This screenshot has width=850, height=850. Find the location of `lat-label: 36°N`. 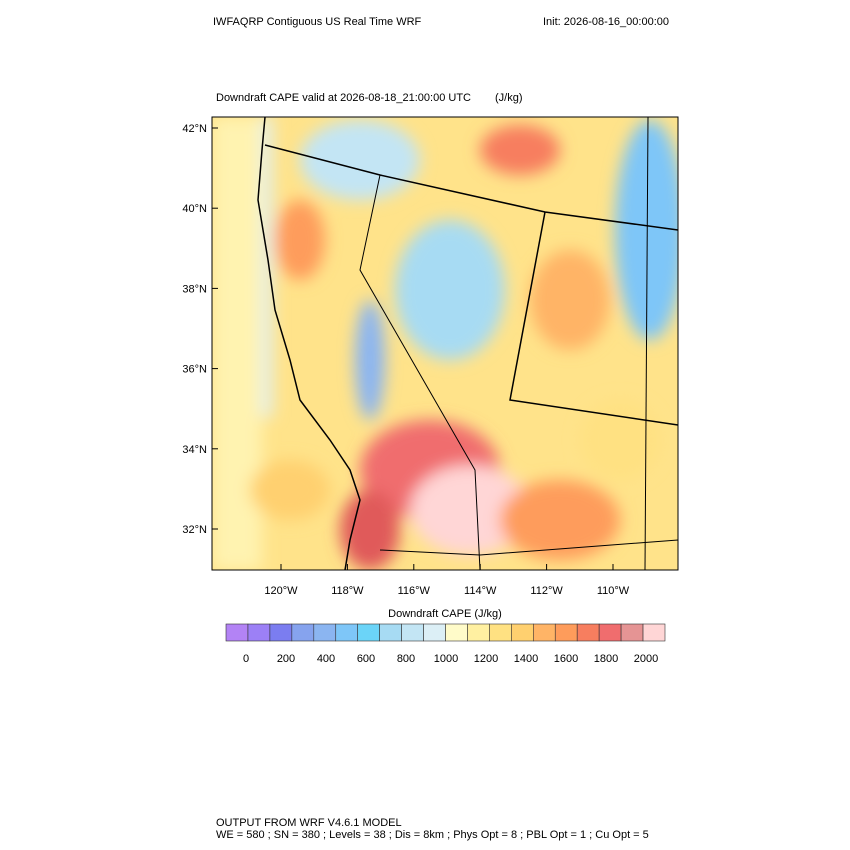

lat-label: 36°N is located at coordinates (194, 370).